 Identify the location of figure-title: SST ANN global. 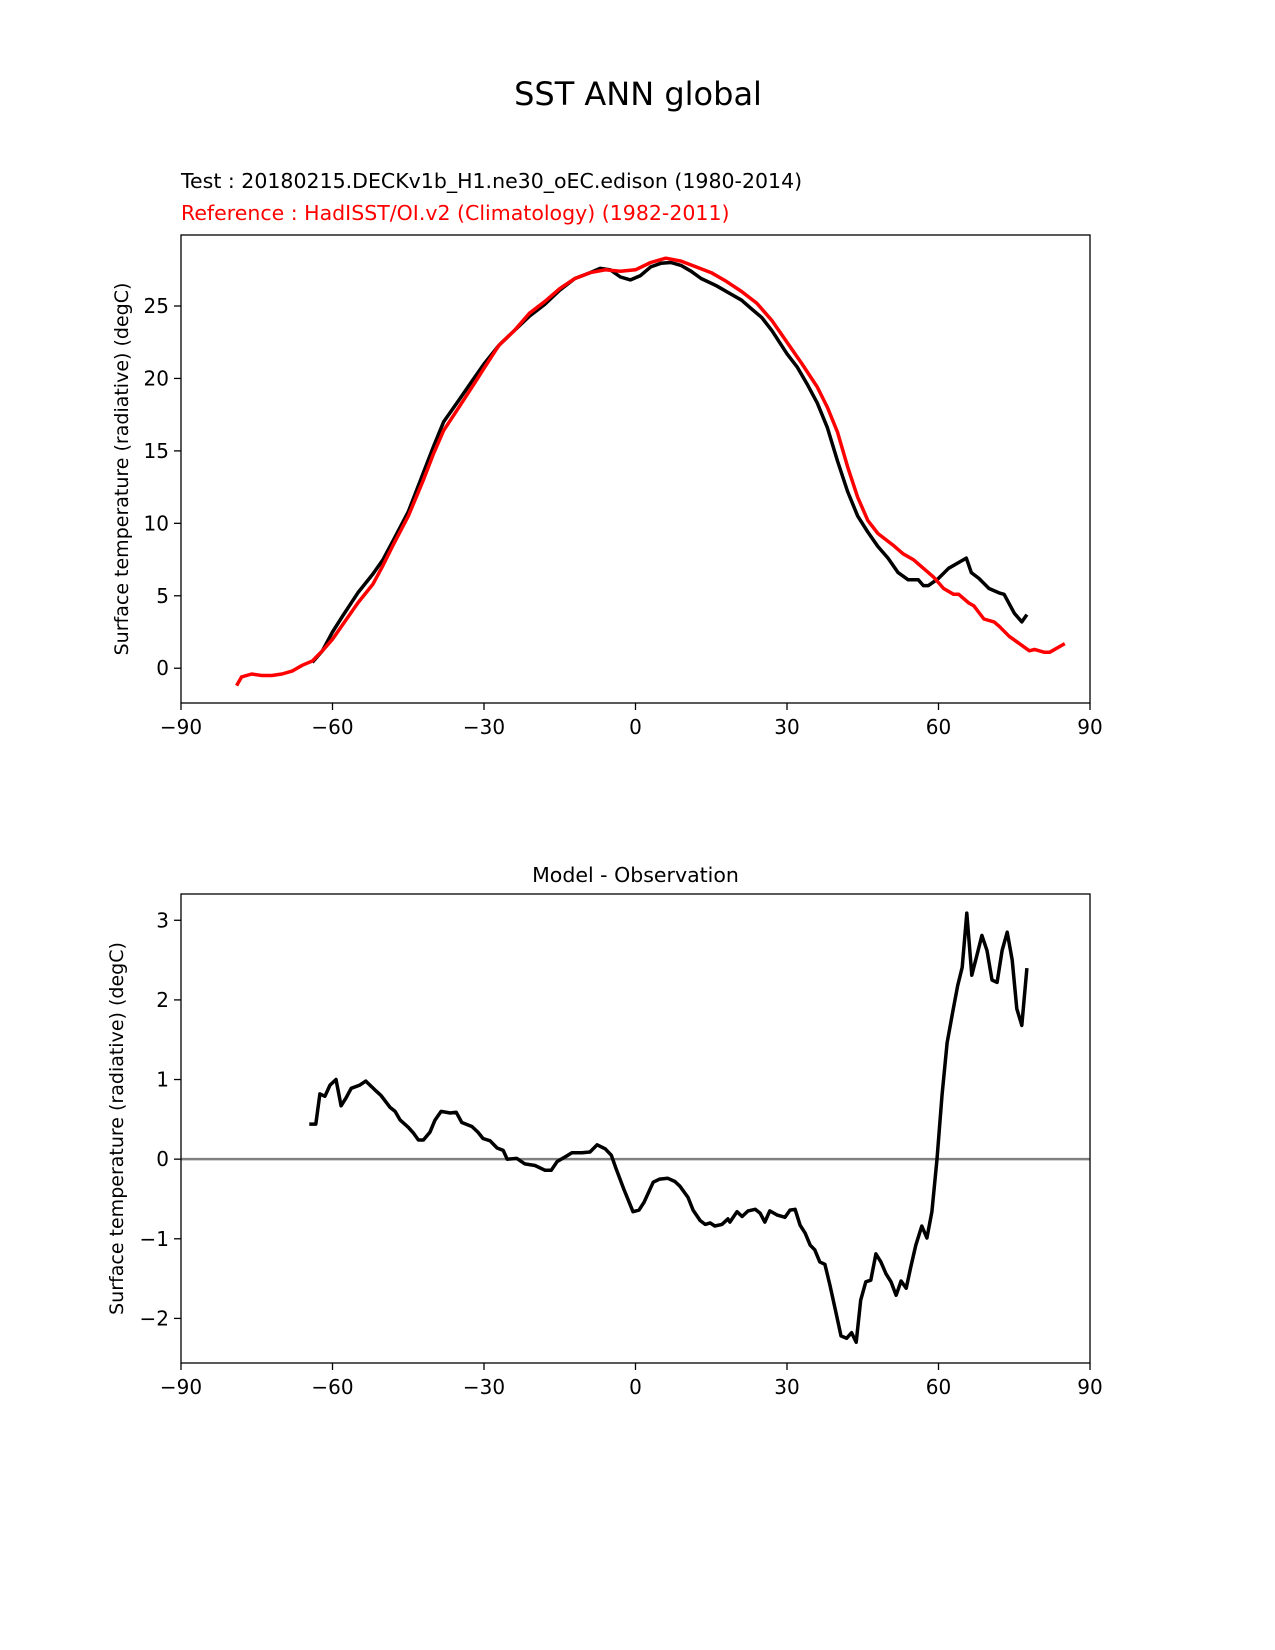
(638, 94).